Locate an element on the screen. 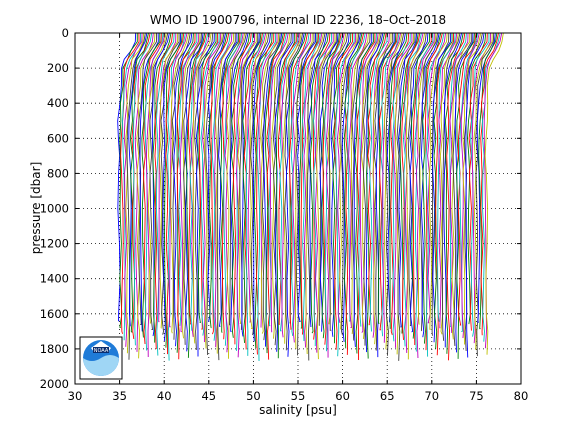 The image size is (576, 432). y-tick-label: 1200 is located at coordinates (54, 244).